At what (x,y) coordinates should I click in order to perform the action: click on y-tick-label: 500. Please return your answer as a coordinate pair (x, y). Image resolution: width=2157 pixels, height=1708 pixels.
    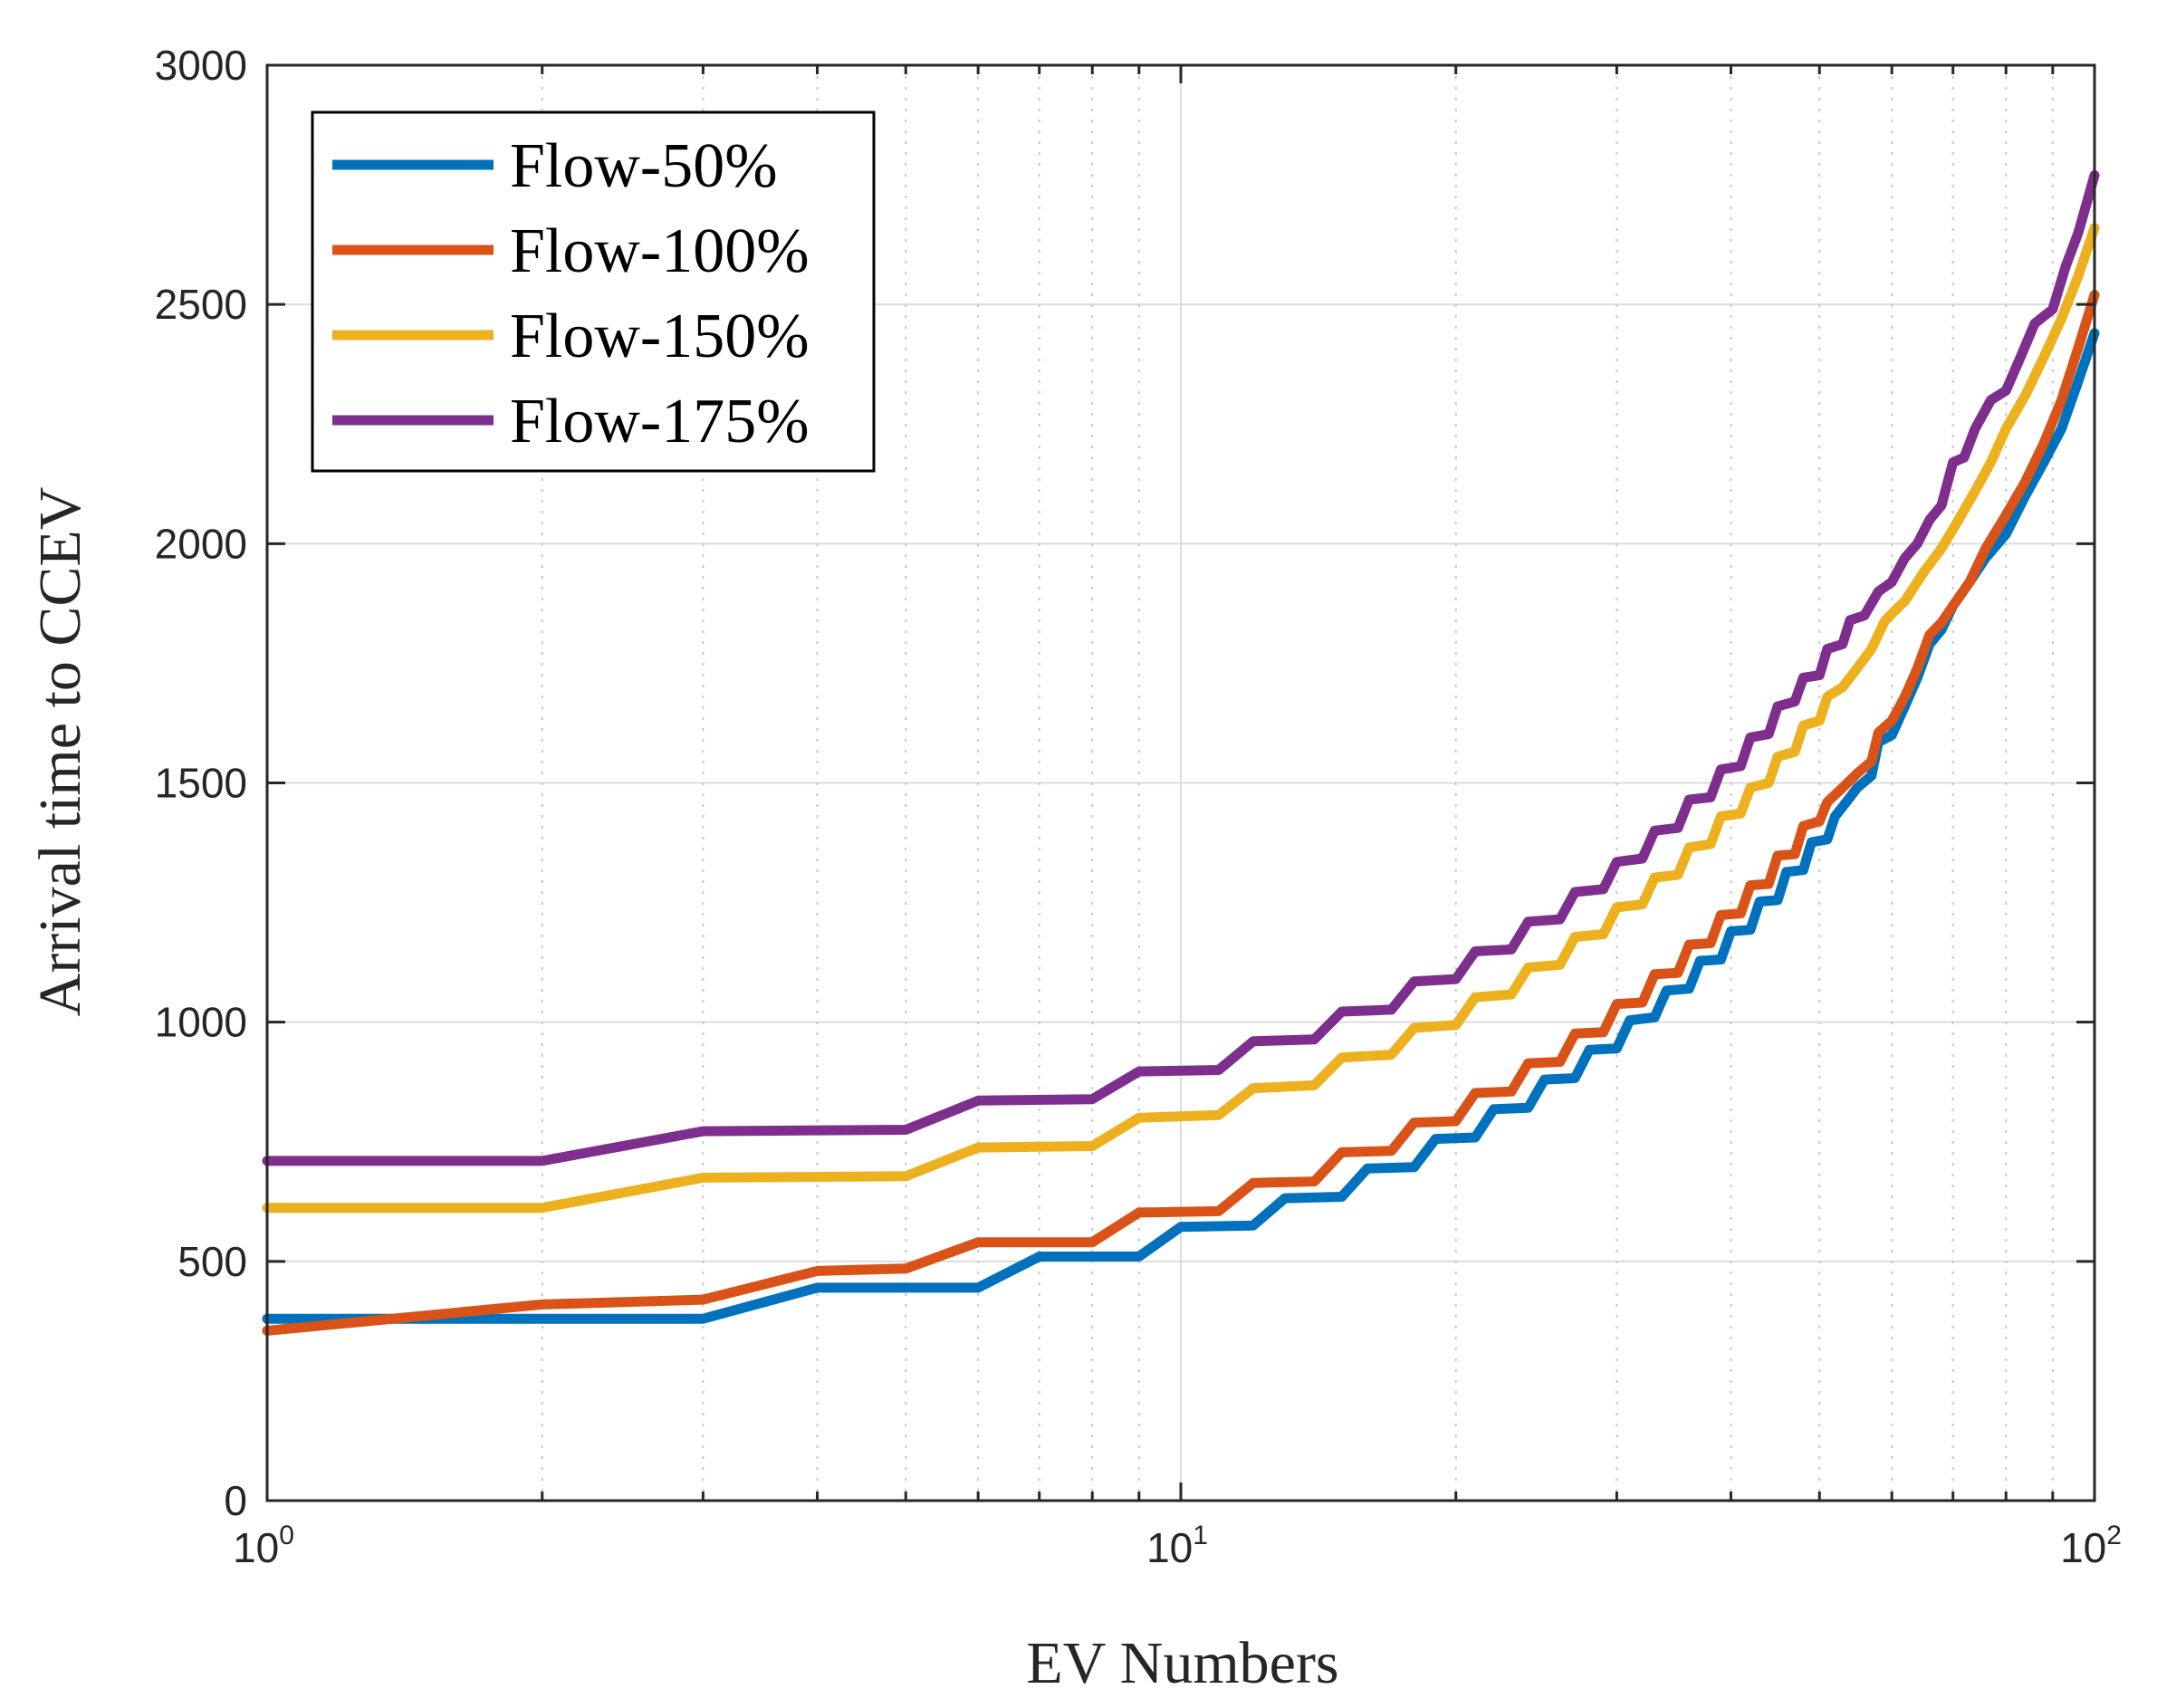
    Looking at the image, I should click on (212, 1261).